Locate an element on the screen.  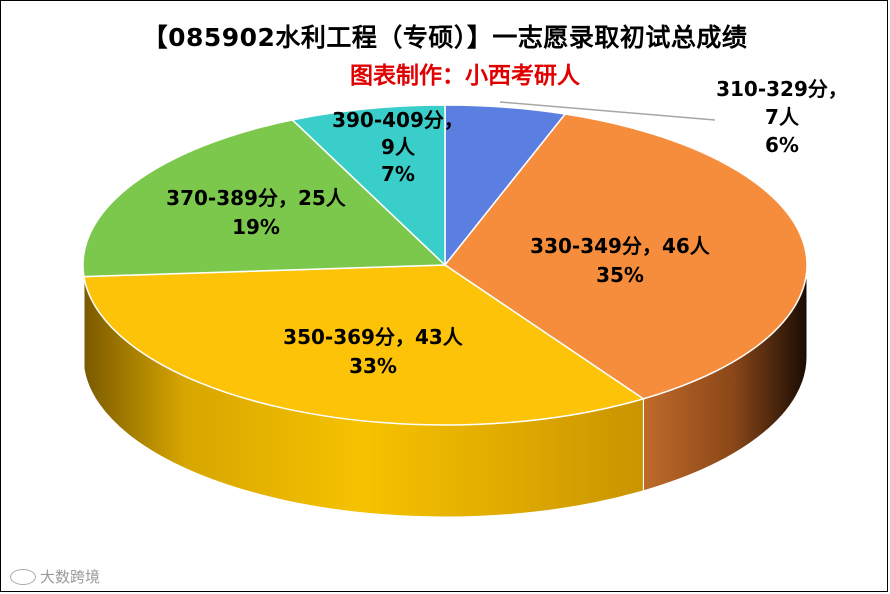
watermark: 大数跨境 is located at coordinates (55, 576).